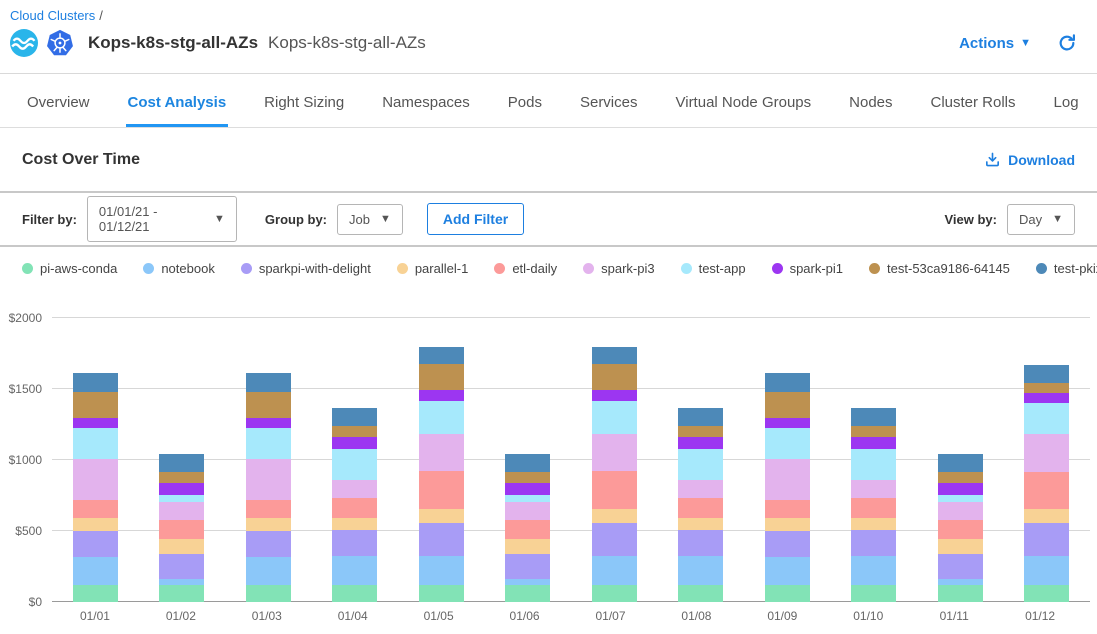 This screenshot has width=1097, height=634. Describe the element at coordinates (787, 487) in the screenshot. I see `stacked-bar-01/09` at that location.